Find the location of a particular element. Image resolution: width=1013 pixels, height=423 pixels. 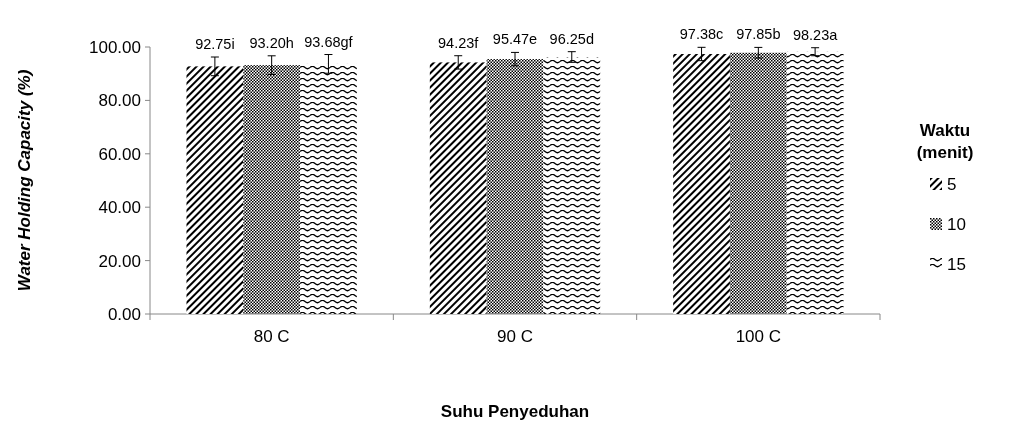

data-label: 97.85b is located at coordinates (758, 34).